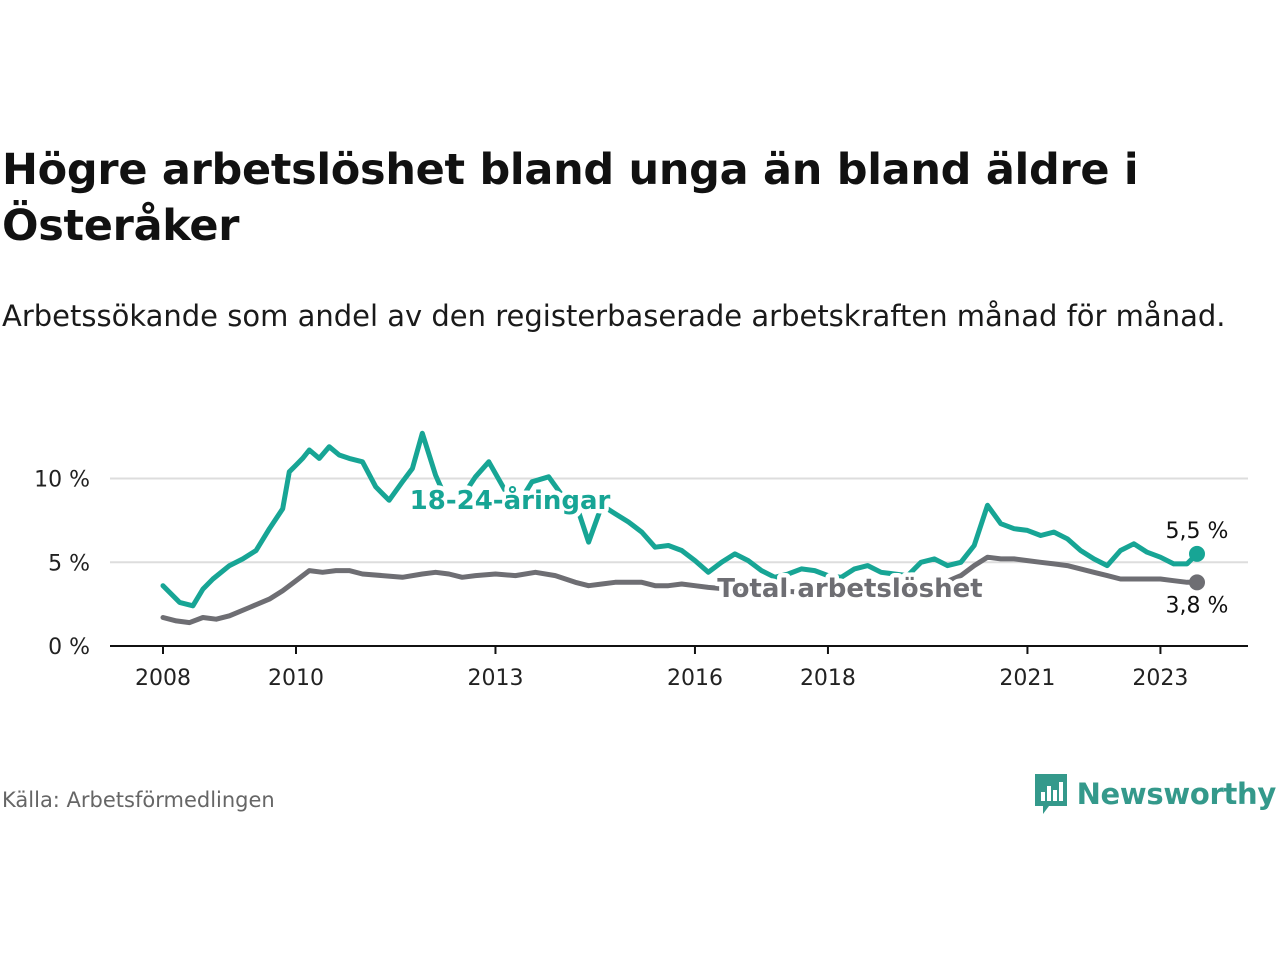 The image size is (1280, 960). I want to click on y-tick-label: 10 %, so click(62, 480).